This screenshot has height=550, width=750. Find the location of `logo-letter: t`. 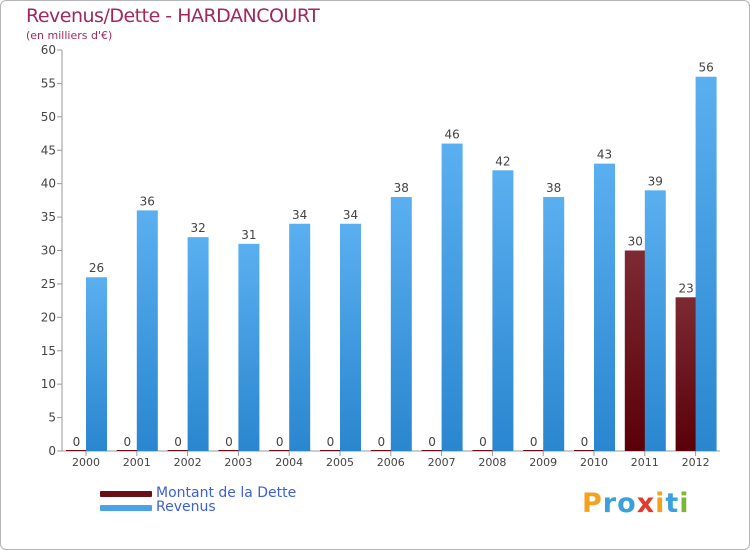

logo-letter: t is located at coordinates (672, 503).